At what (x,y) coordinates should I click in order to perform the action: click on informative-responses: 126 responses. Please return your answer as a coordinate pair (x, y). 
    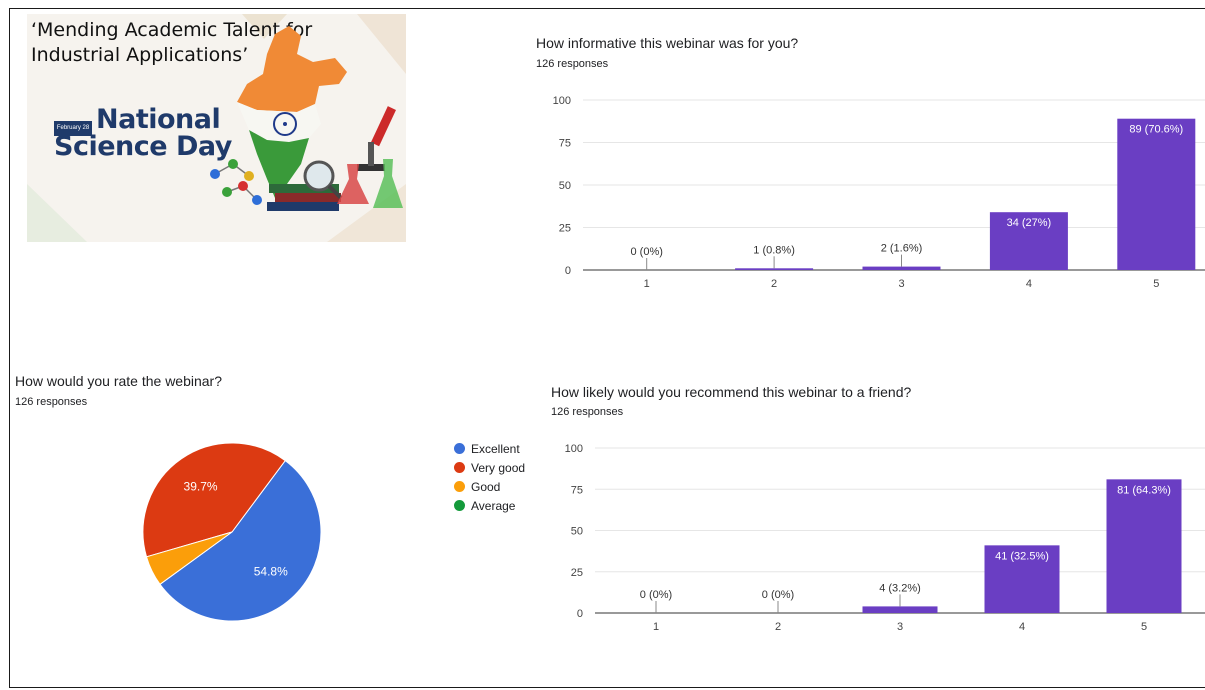
    Looking at the image, I should click on (572, 64).